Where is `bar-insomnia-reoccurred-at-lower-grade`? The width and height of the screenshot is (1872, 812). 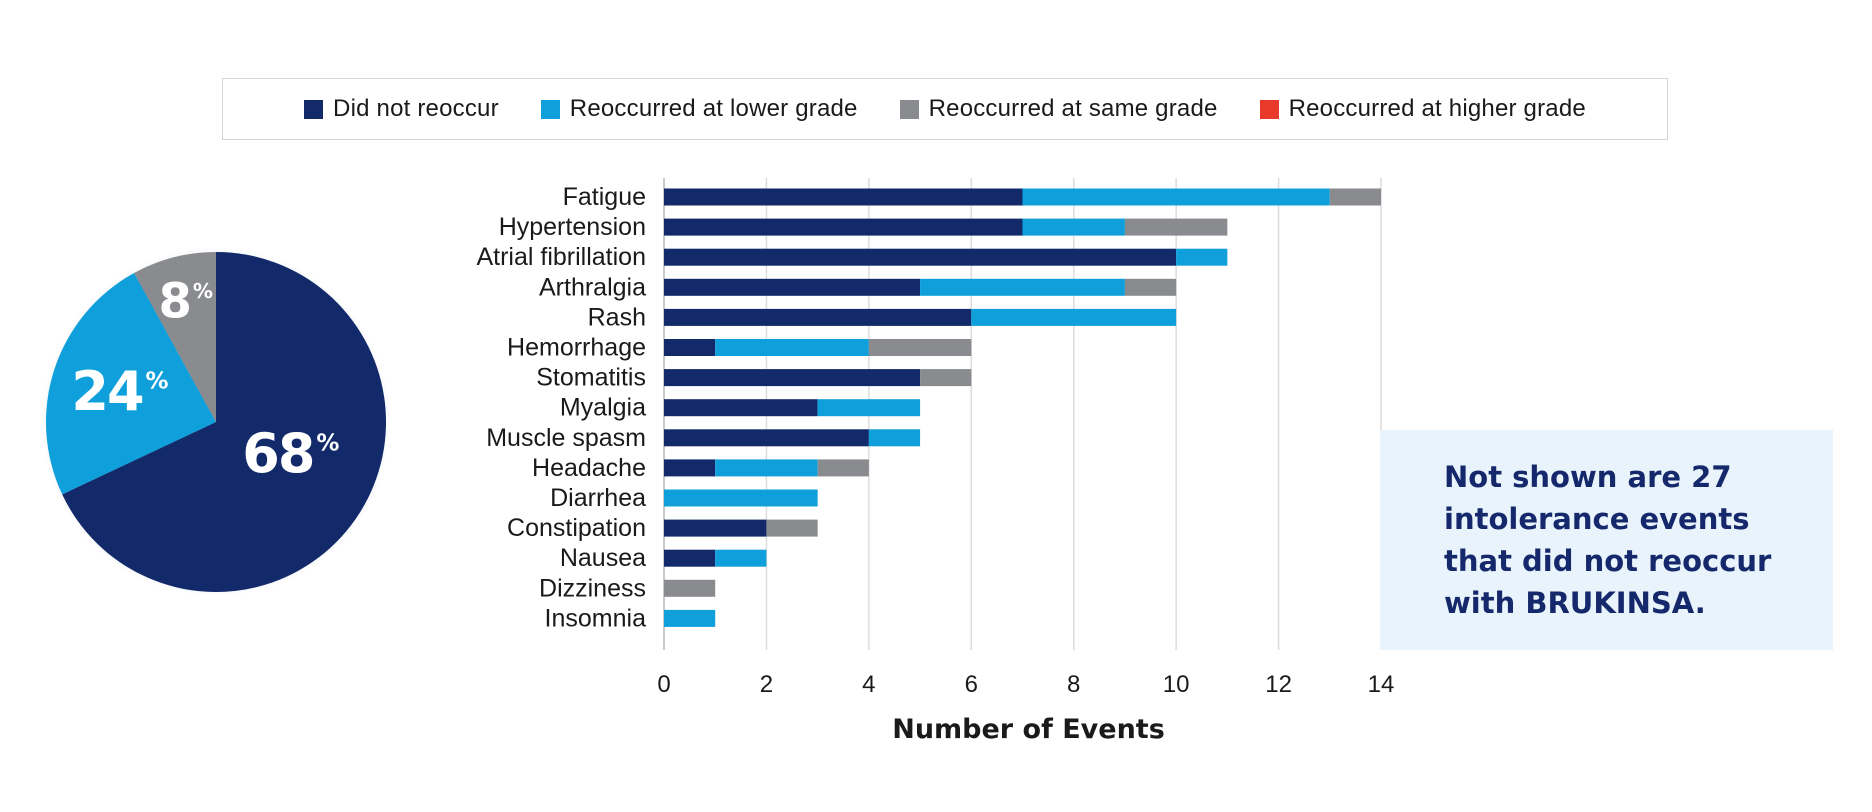
bar-insomnia-reoccurred-at-lower-grade is located at coordinates (690, 618).